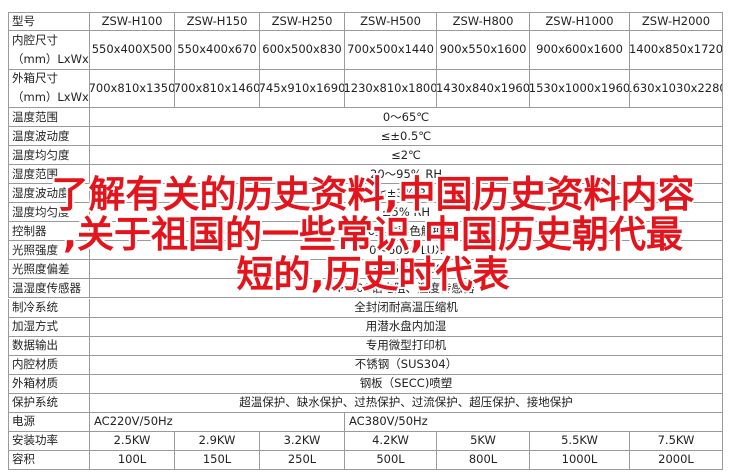  What do you see at coordinates (676, 441) in the screenshot?
I see `cell-value: 7.5KW` at bounding box center [676, 441].